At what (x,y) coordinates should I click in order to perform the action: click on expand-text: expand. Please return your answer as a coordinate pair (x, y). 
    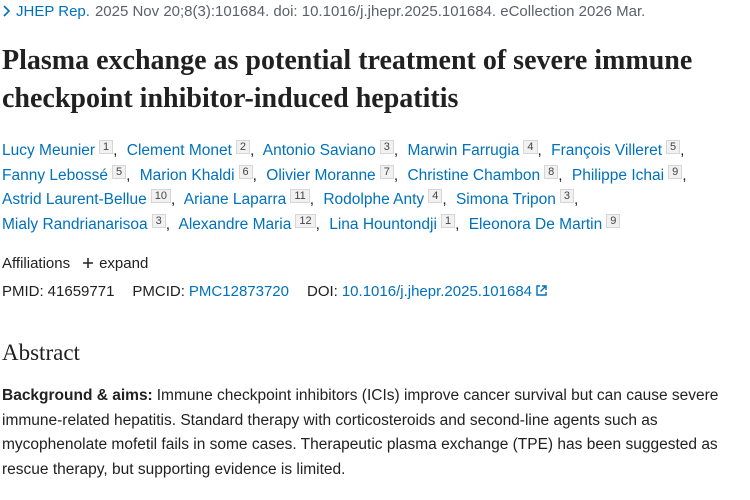
    Looking at the image, I should click on (124, 263).